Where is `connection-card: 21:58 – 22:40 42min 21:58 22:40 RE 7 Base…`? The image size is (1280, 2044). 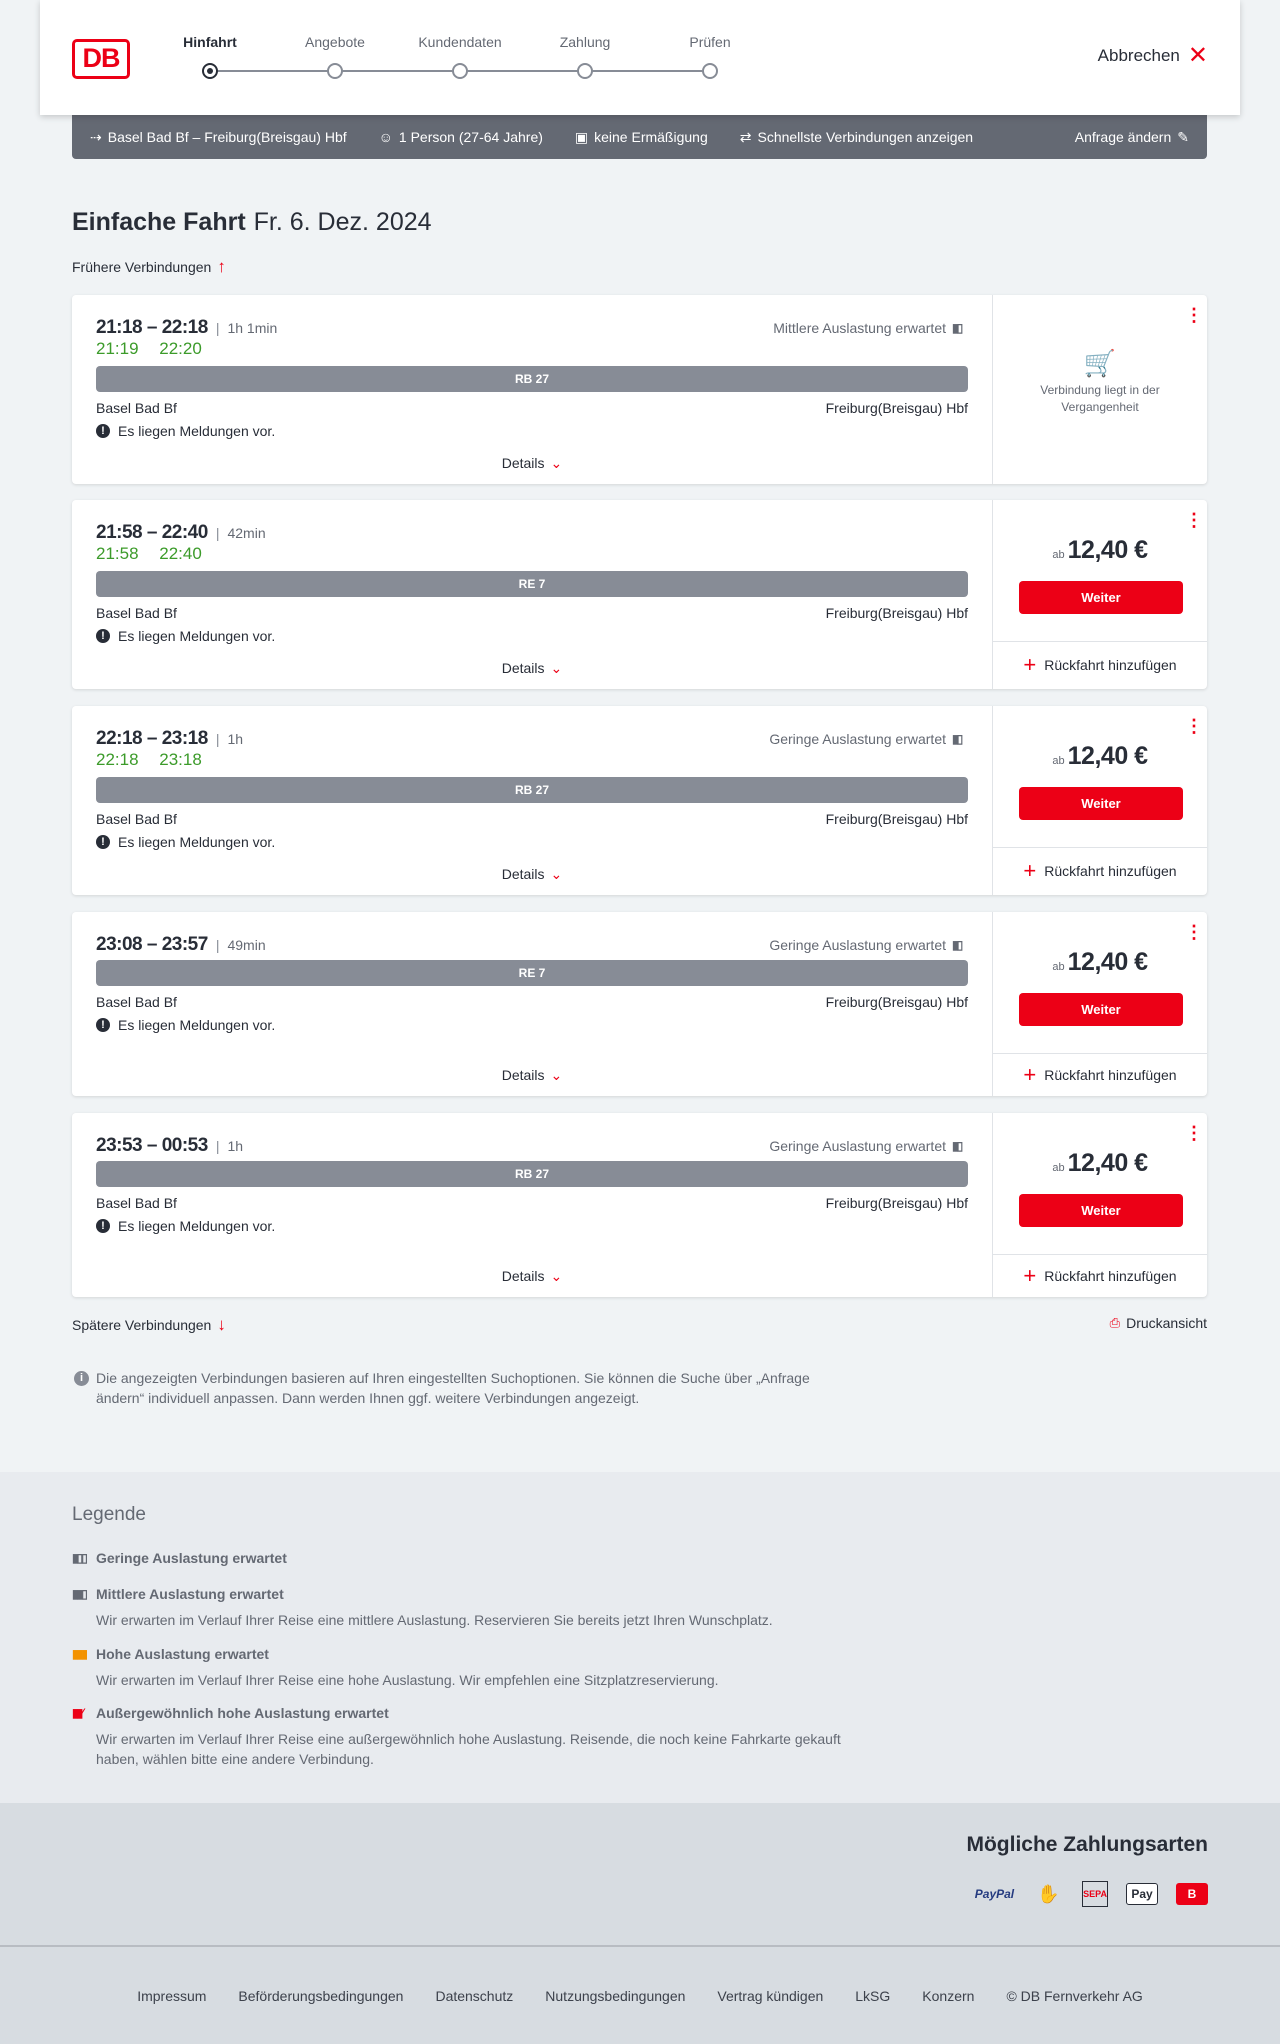 connection-card: 21:58 – 22:40 42min 21:58 22:40 RE 7 Base… is located at coordinates (639, 594).